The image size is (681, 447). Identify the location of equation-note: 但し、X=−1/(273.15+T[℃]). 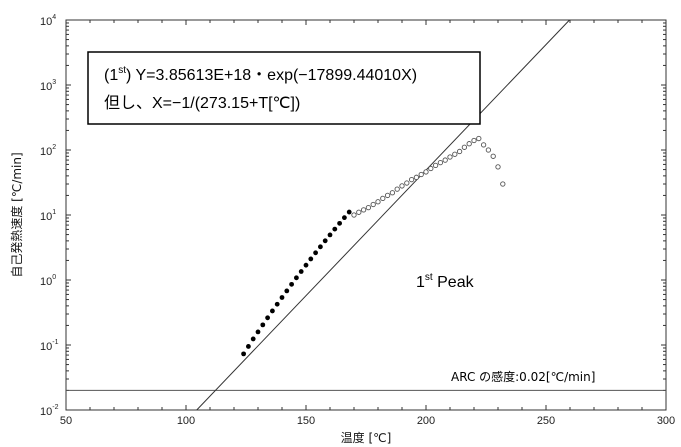
(202, 103).